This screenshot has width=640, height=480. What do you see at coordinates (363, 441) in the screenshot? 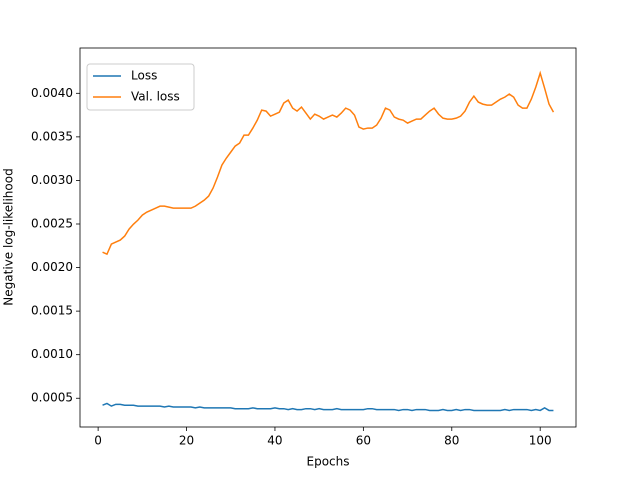
I see `x-tick-label: 60` at bounding box center [363, 441].